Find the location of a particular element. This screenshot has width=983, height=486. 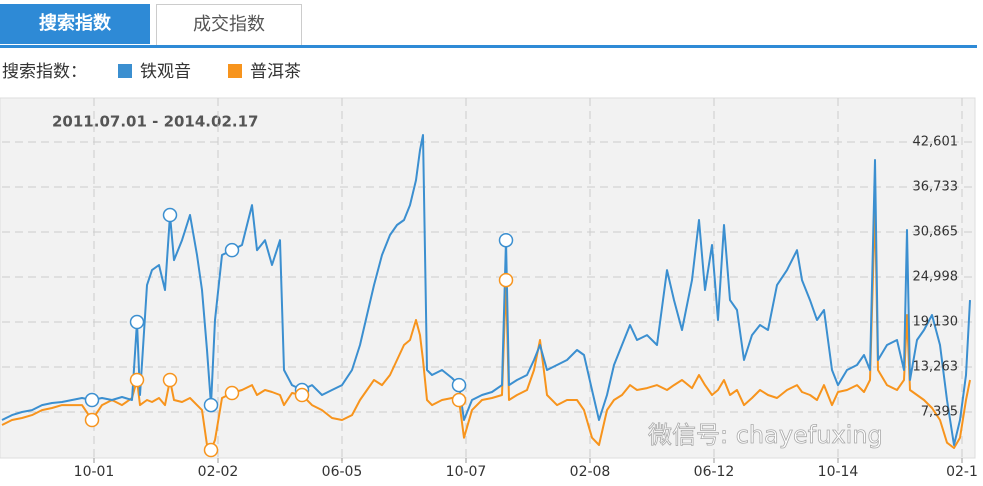

watermark: 微信号: chayefuxing is located at coordinates (765, 435).